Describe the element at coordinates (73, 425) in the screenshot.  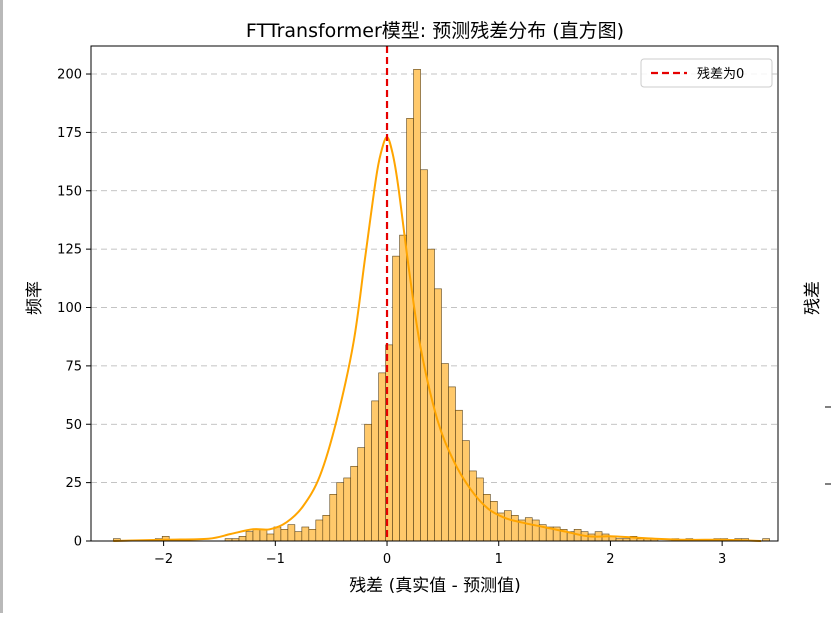
I see `y-tick-label: 50` at that location.